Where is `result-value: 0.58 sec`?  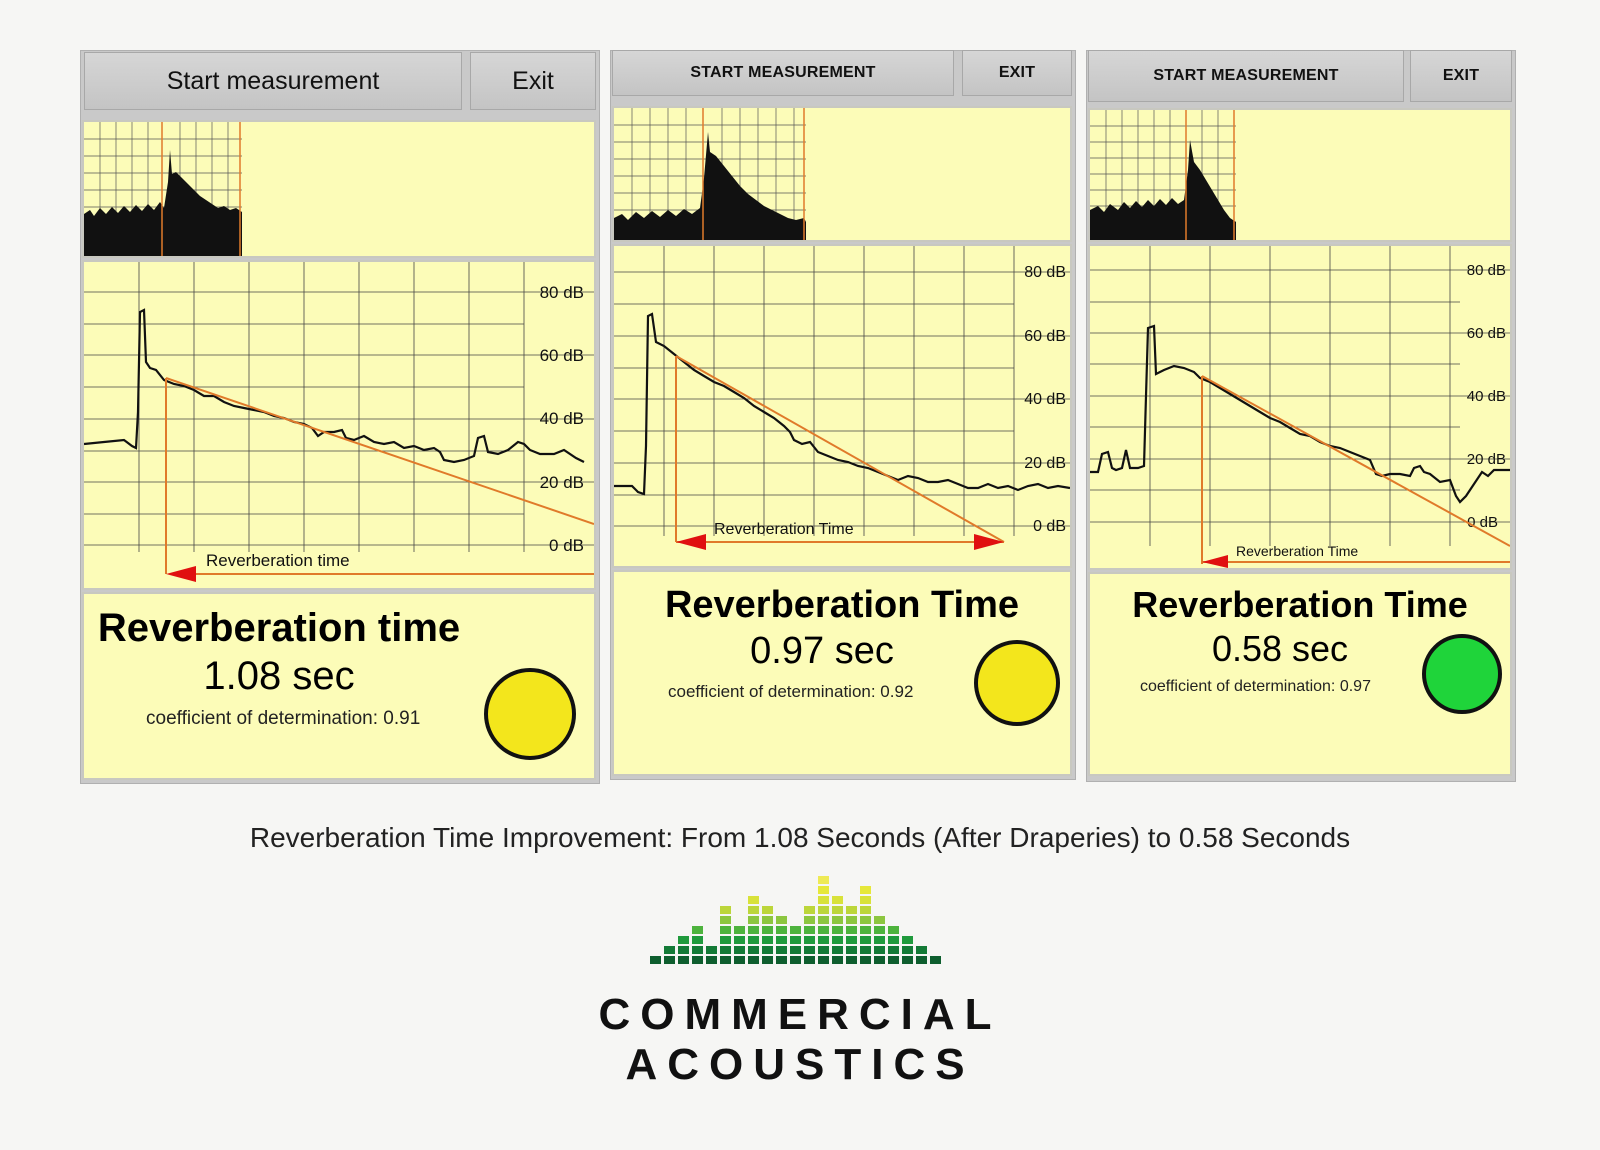 result-value: 0.58 sec is located at coordinates (1280, 648).